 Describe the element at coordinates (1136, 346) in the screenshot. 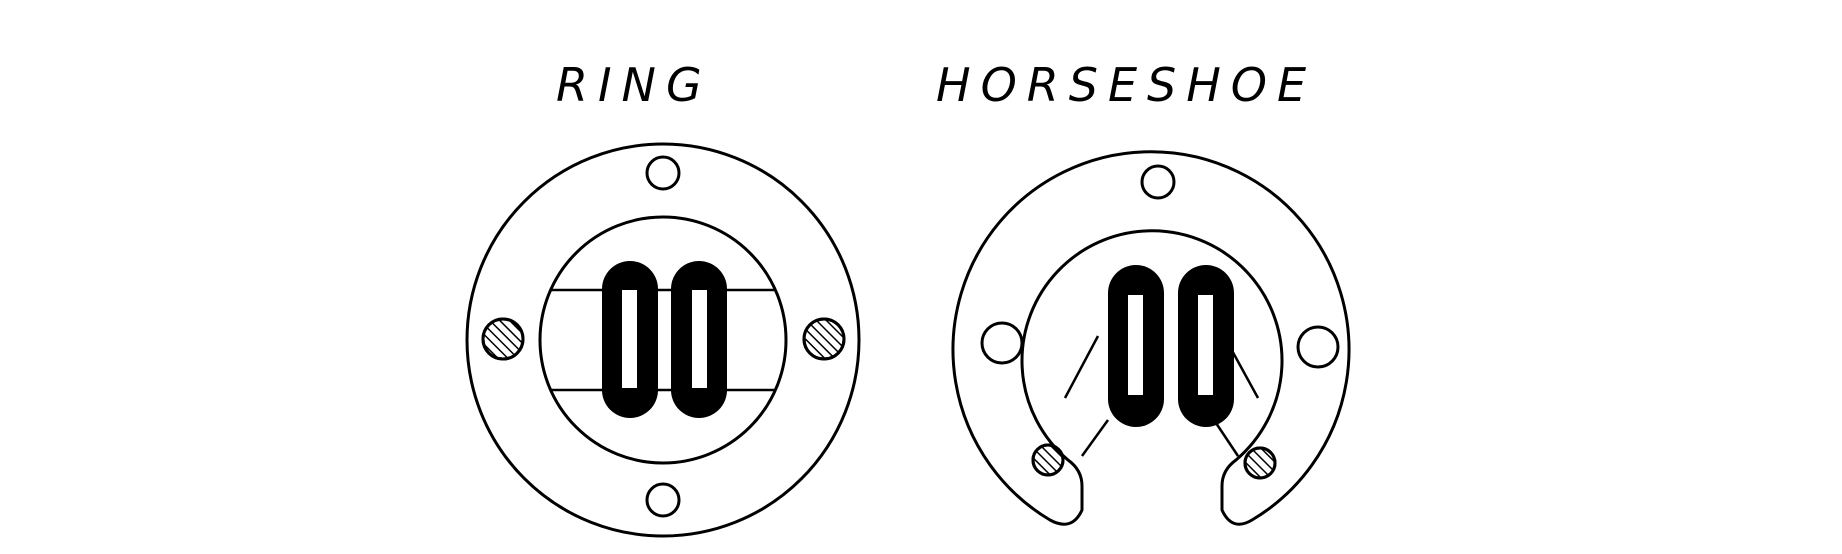

I see `horseshoe-coil-left` at that location.